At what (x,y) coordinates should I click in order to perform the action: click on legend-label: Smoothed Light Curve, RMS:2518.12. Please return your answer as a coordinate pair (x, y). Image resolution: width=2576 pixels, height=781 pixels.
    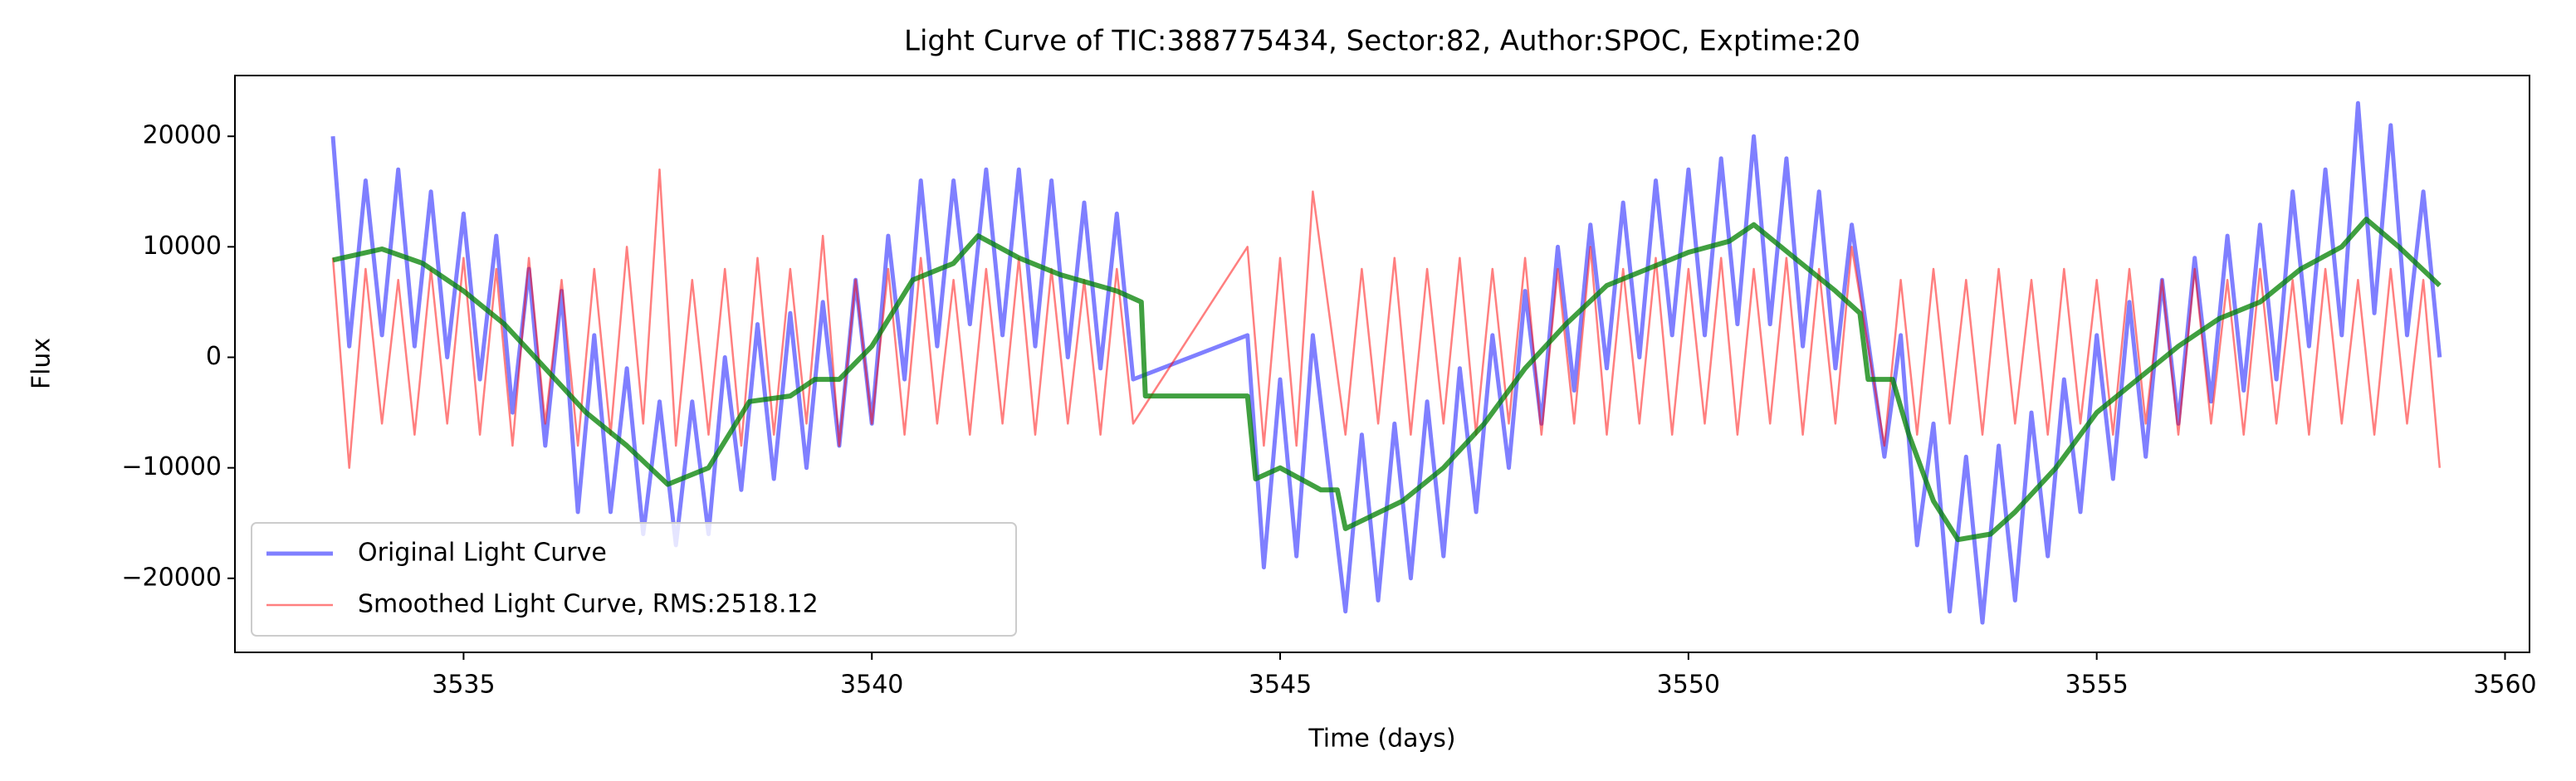
    Looking at the image, I should click on (588, 604).